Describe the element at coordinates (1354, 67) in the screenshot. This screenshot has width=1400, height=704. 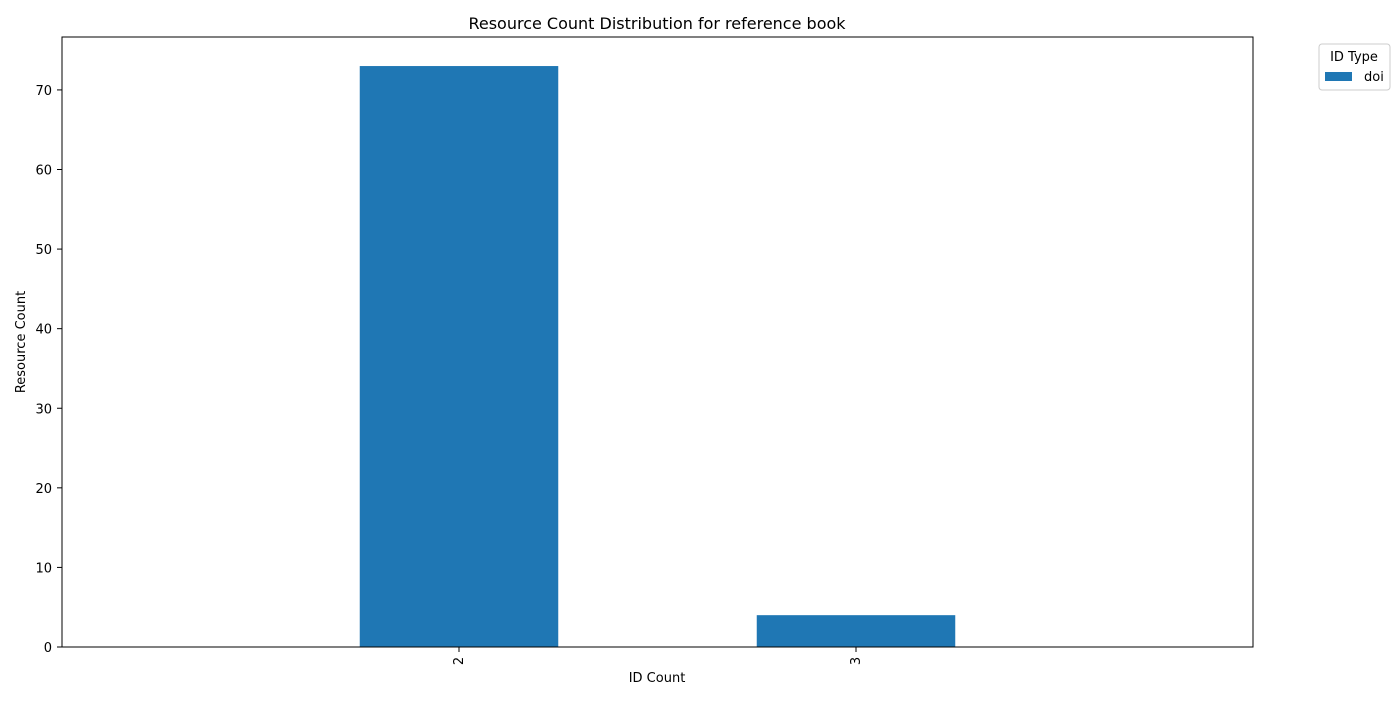
I see `legend: ID Type doi` at that location.